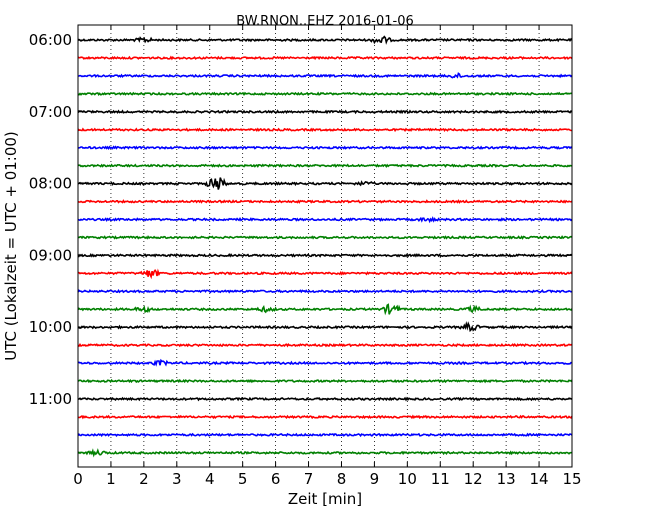 Image resolution: width=650 pixels, height=520 pixels. I want to click on x-tick-label: 13, so click(506, 479).